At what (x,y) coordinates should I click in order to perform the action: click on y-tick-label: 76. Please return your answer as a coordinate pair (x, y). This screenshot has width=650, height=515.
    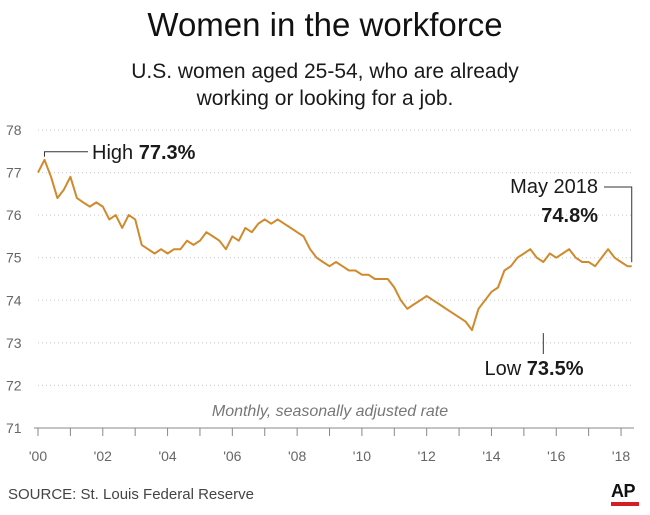
    Looking at the image, I should click on (14, 215).